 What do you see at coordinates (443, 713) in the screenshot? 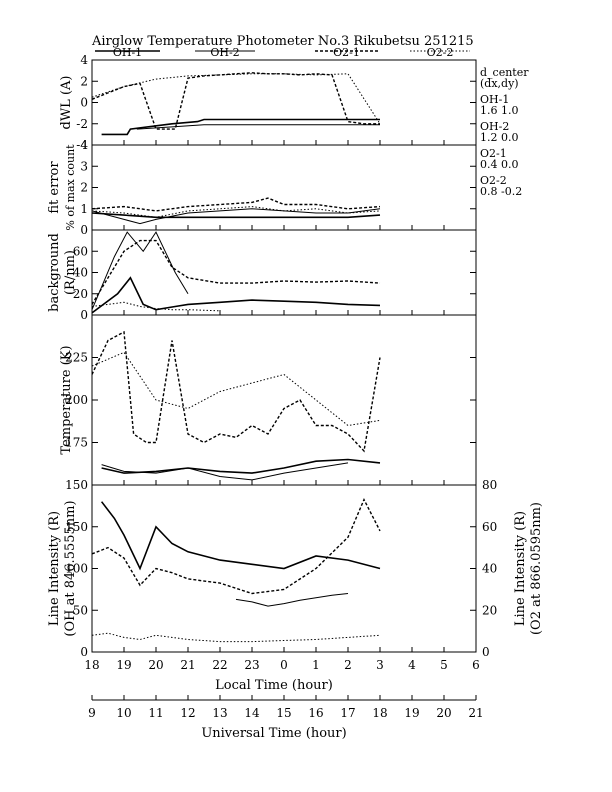
I see `ut-tick-label: 20` at bounding box center [443, 713].